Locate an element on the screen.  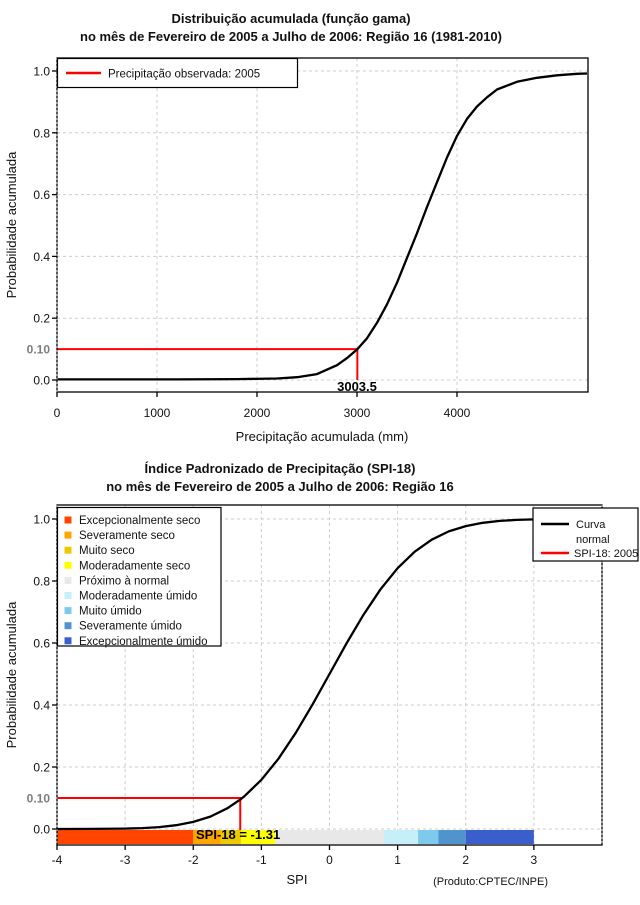
category-label: Excepcionalmente úmido is located at coordinates (143, 642).